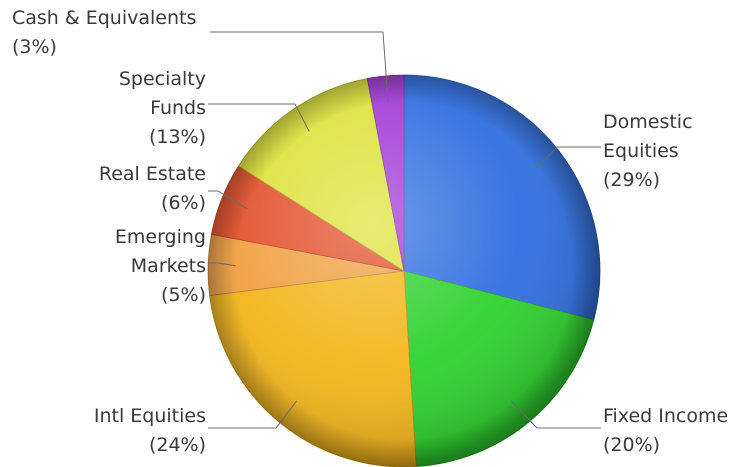 The width and height of the screenshot is (742, 467). What do you see at coordinates (152, 174) in the screenshot?
I see `slice-label-real-estate-line-1: Real Estate` at bounding box center [152, 174].